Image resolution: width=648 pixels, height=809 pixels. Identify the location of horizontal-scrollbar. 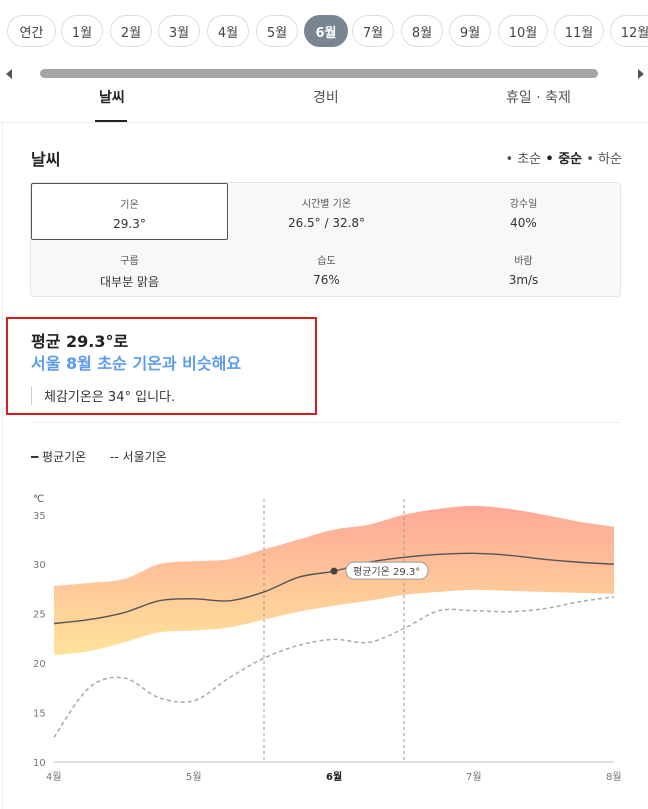
(324, 74).